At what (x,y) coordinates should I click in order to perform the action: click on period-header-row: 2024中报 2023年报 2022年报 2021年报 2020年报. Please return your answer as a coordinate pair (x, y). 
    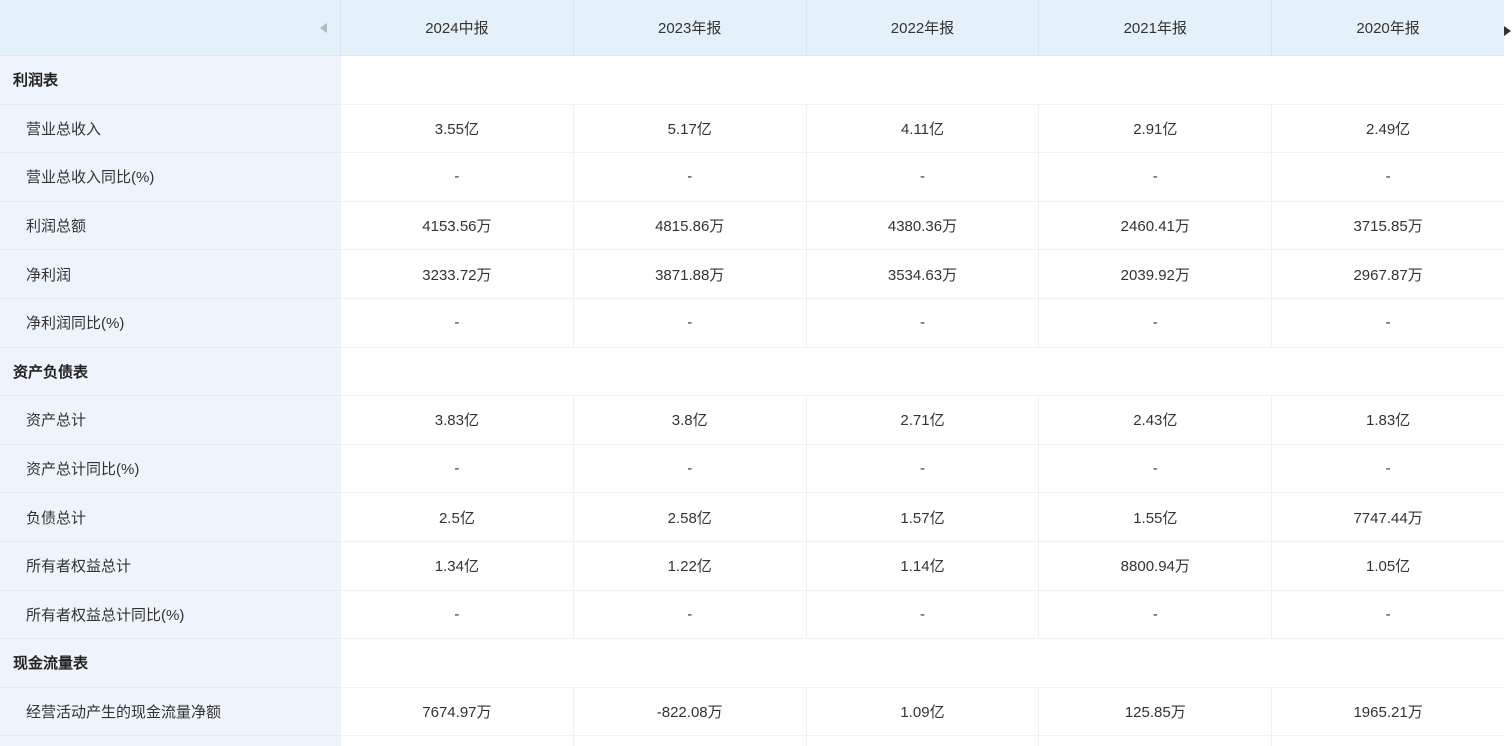
    Looking at the image, I should click on (752, 28).